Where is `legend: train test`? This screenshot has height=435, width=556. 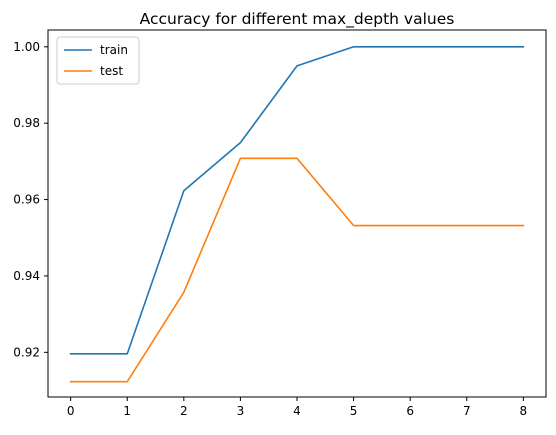 legend: train test is located at coordinates (98, 60).